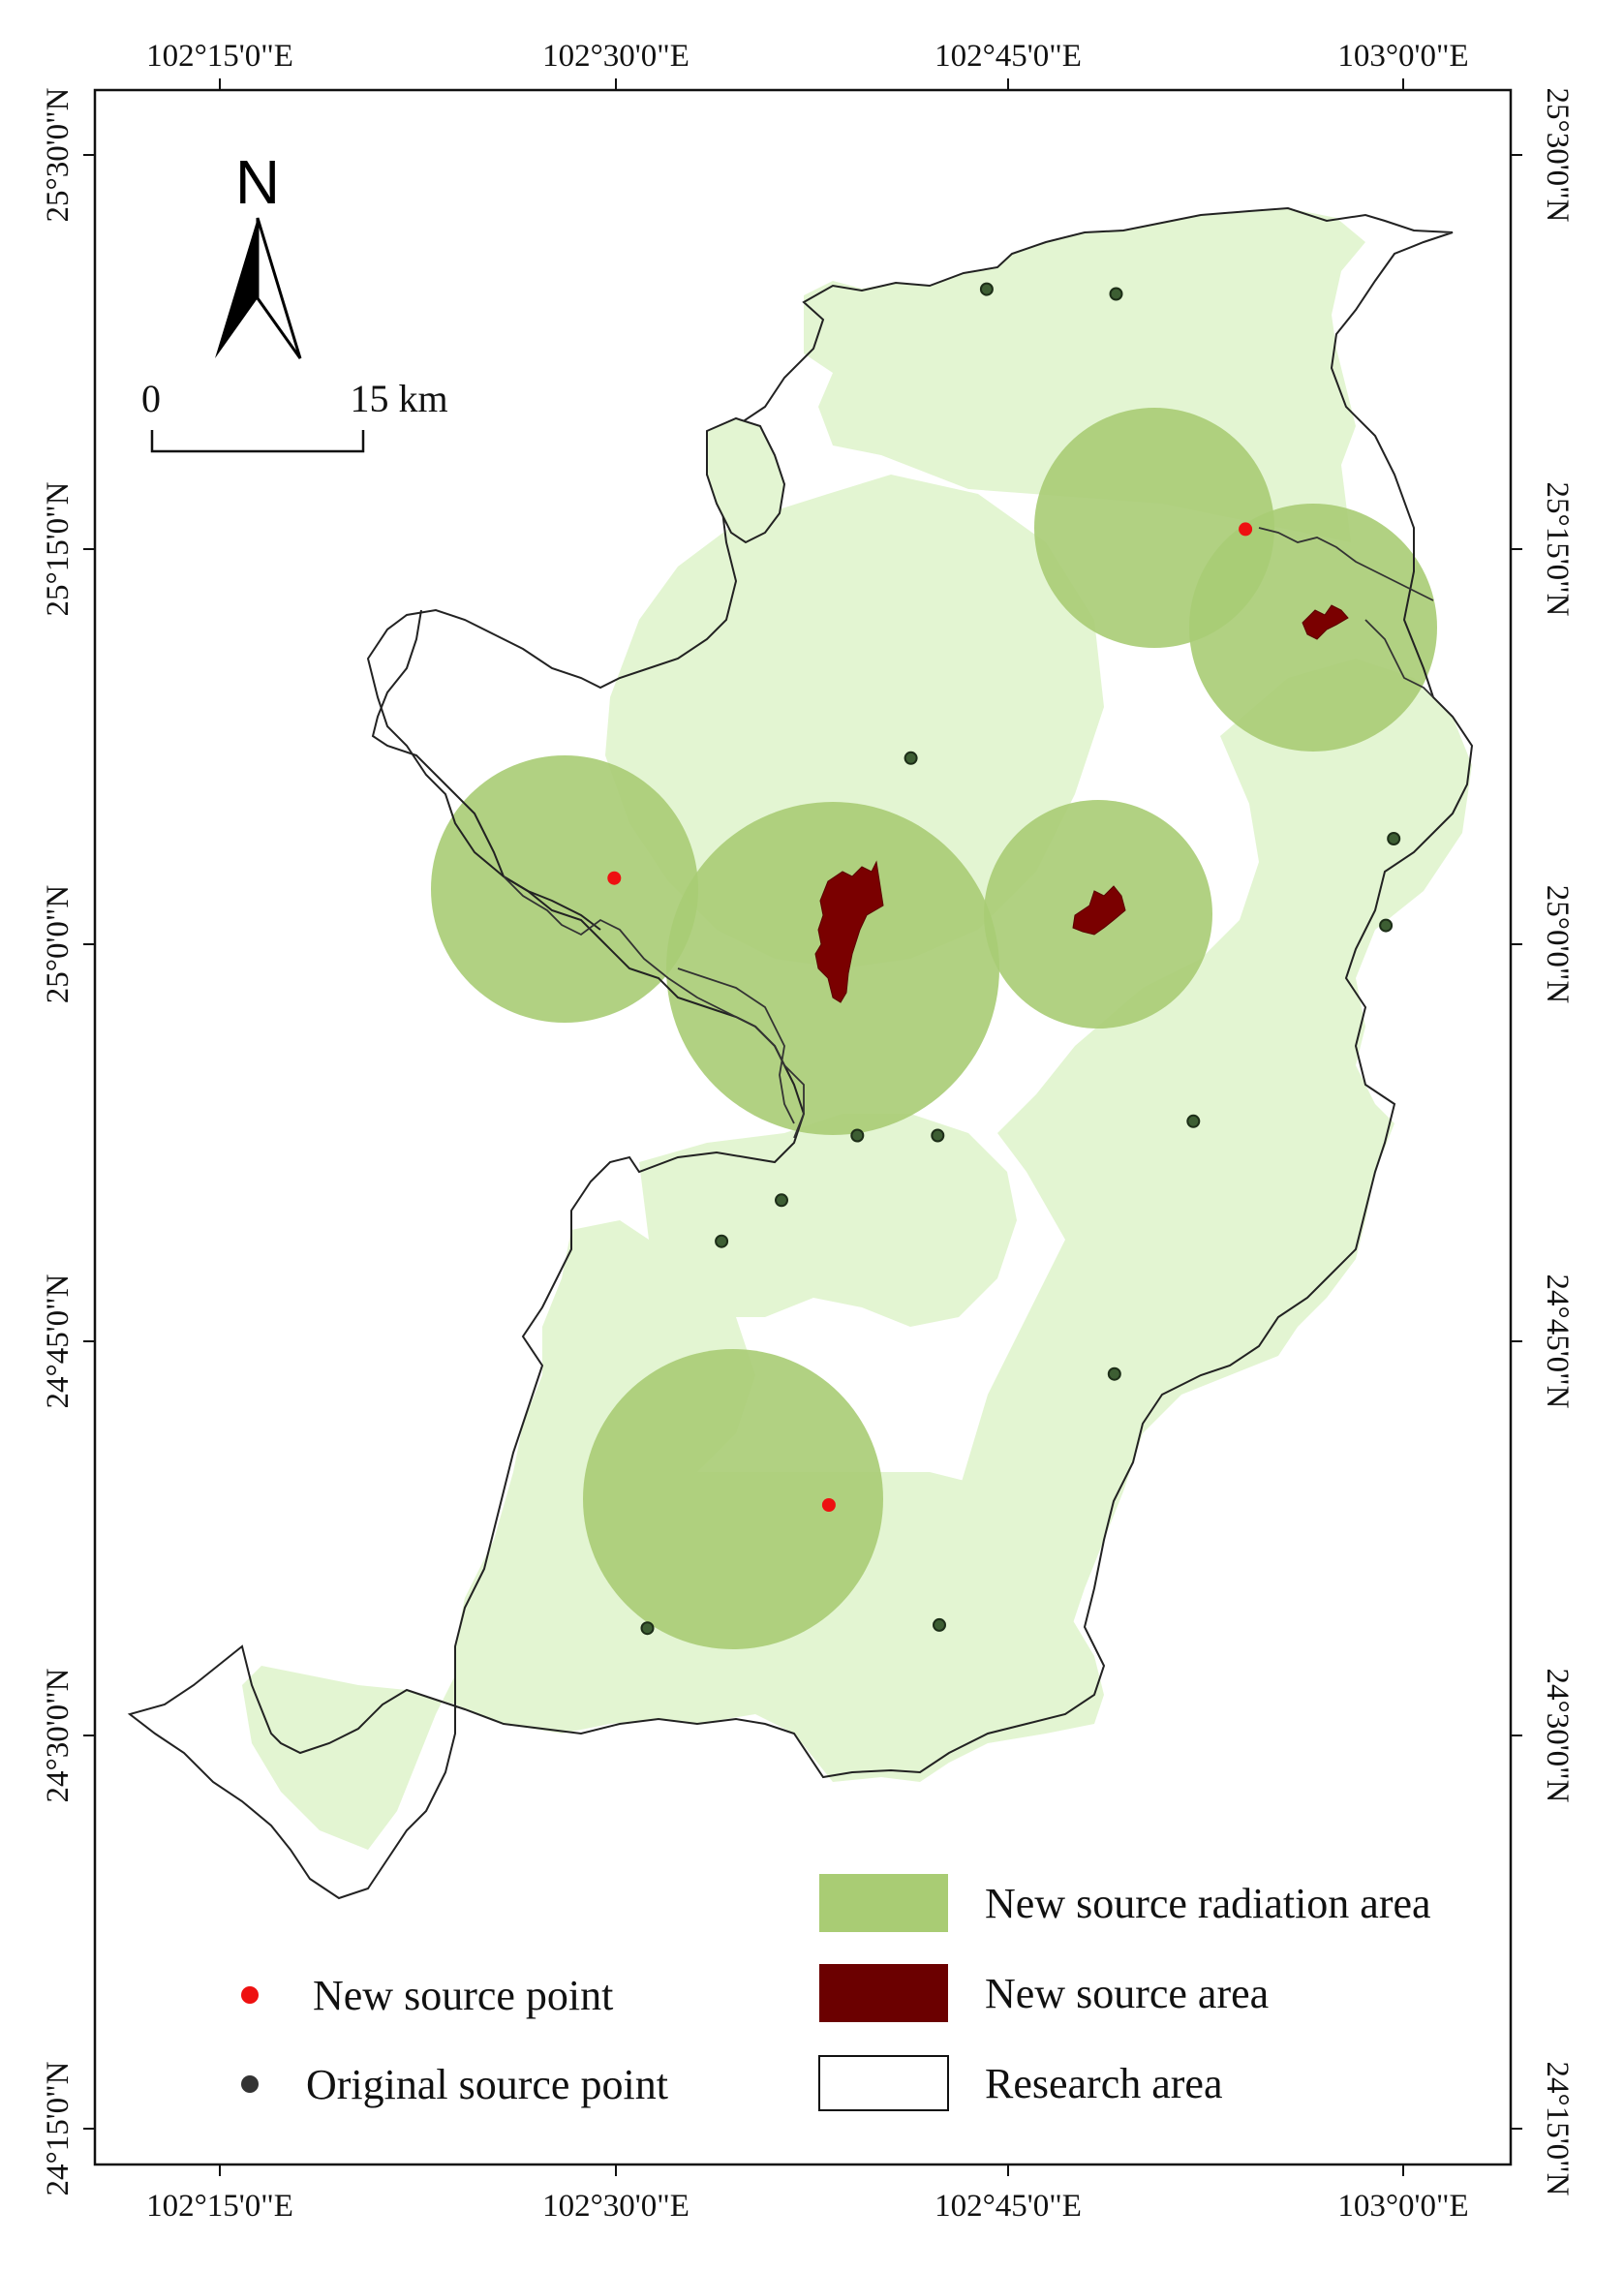  What do you see at coordinates (487, 2084) in the screenshot?
I see `legend-label: Original source point` at bounding box center [487, 2084].